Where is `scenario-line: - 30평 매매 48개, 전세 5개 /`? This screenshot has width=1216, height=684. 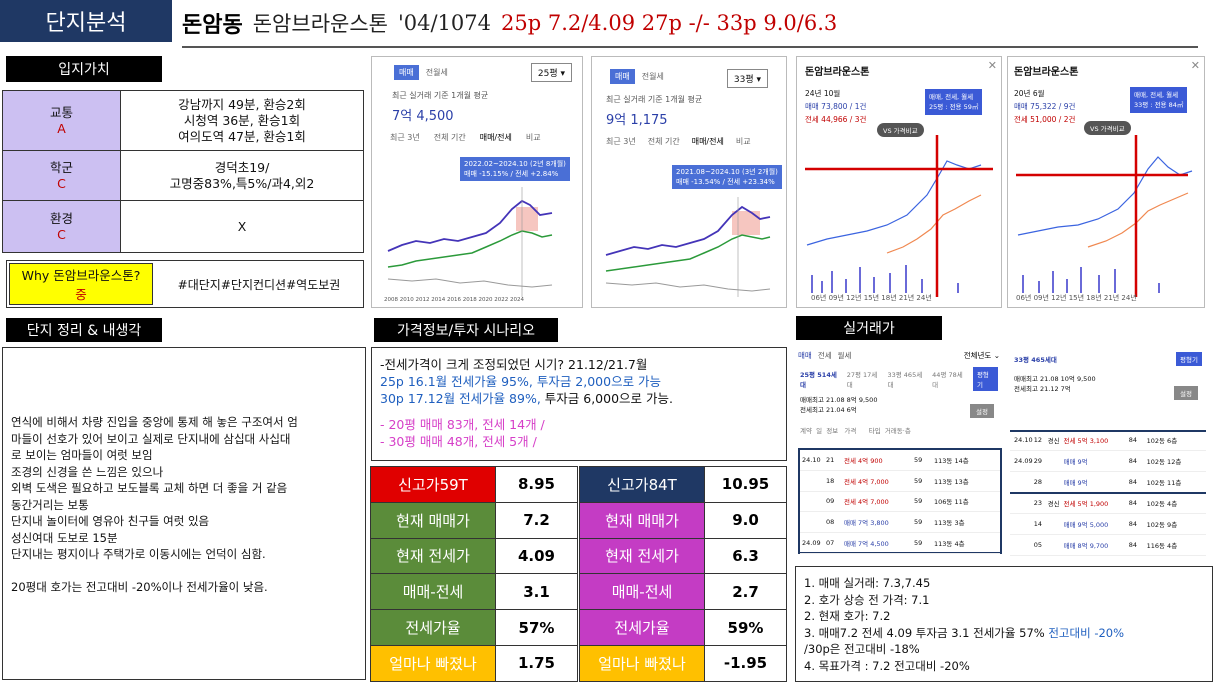
scenario-line: - 30평 매매 48개, 전세 5개 / is located at coordinates (458, 441).